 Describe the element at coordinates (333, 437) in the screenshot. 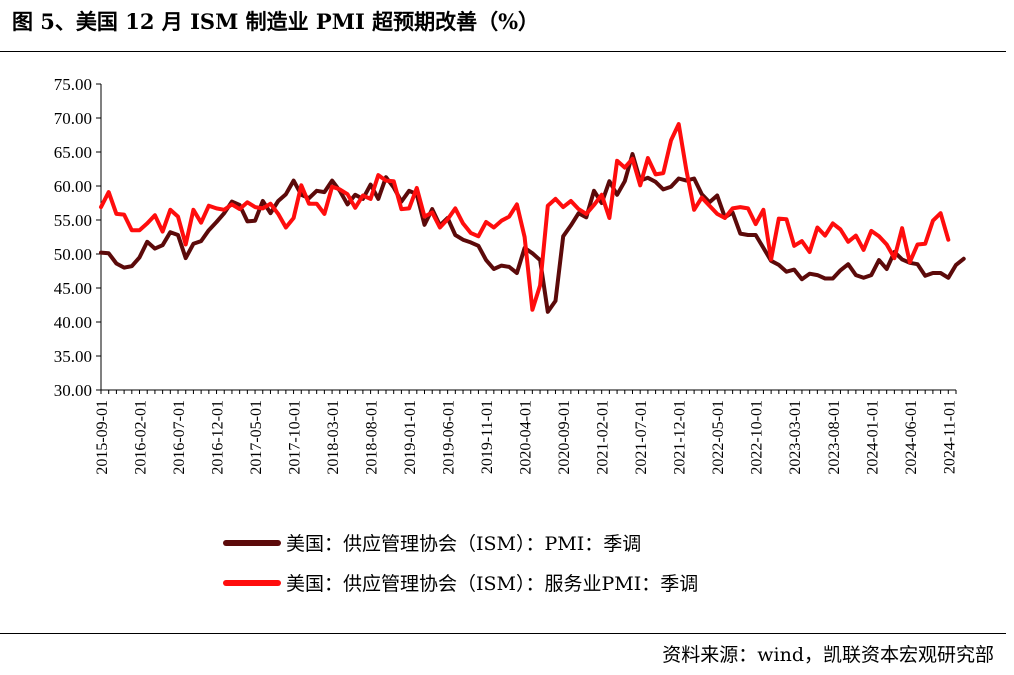

I see `x-tick-label: 2018-03-01` at that location.